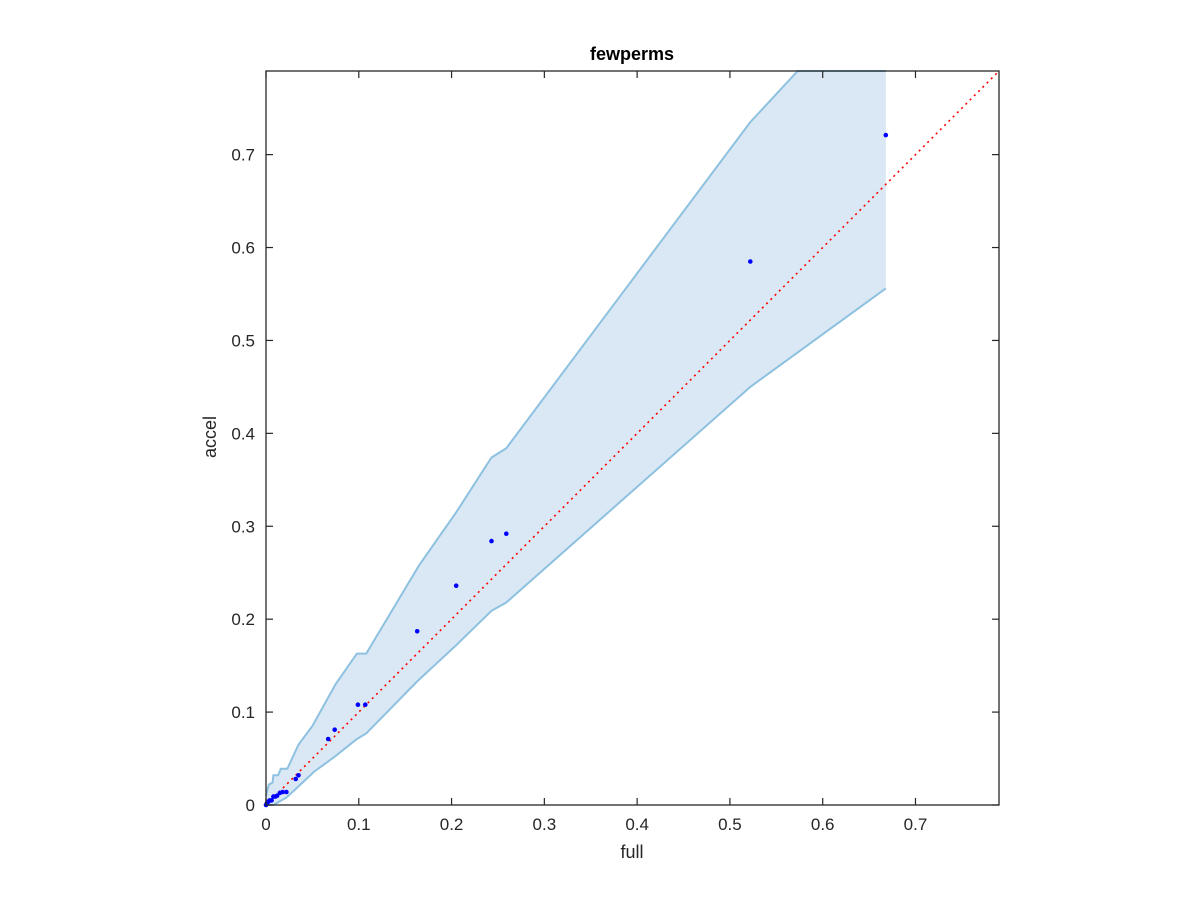 This screenshot has width=1200, height=900. Describe the element at coordinates (452, 824) in the screenshot. I see `x-tick-label: 0.2` at that location.